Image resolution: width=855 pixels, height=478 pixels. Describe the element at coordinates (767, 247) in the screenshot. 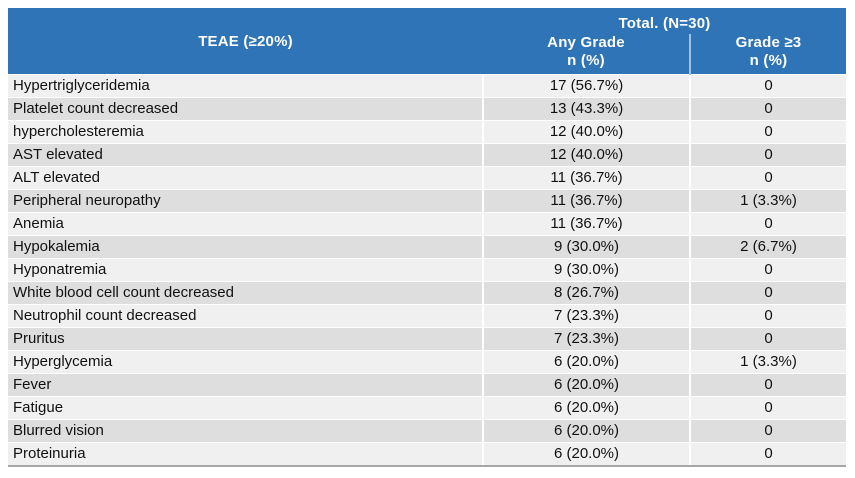

I see `cell-grade3: 2 (6.7%)` at that location.